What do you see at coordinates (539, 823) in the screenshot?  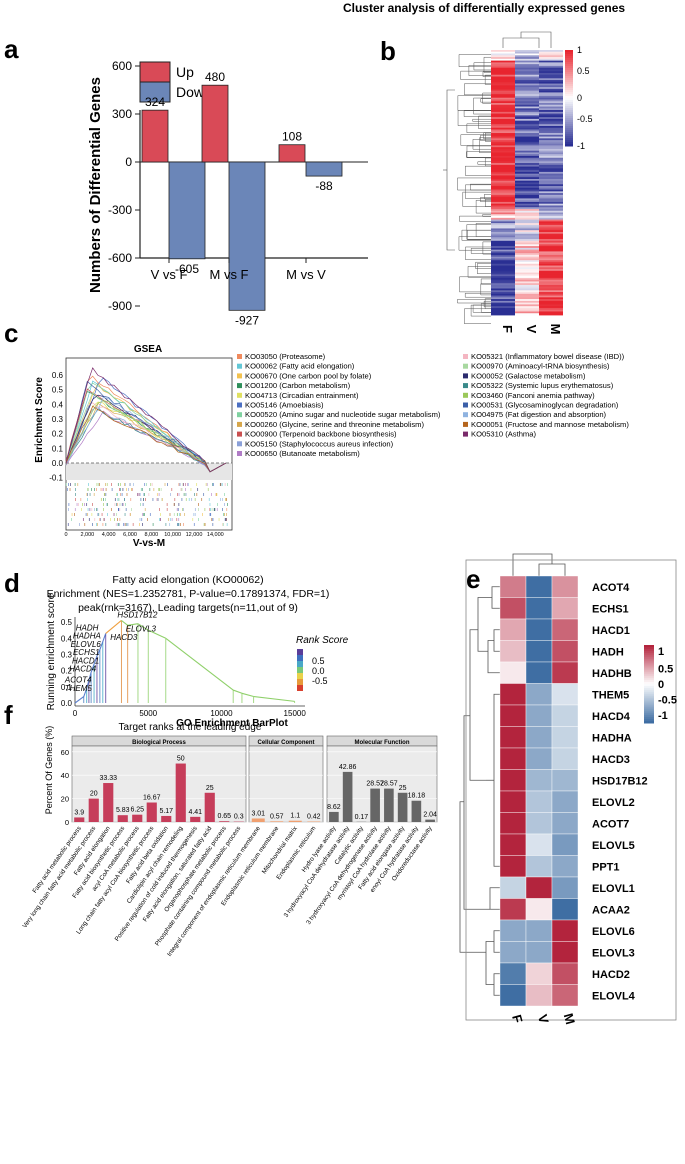 I see `heatmap-cell-ACOT7-V` at bounding box center [539, 823].